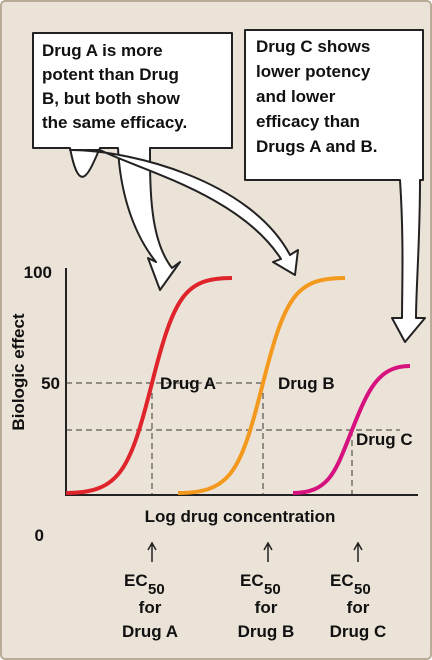 The width and height of the screenshot is (432, 660). Describe the element at coordinates (313, 71) in the screenshot. I see `callout-line: lower potency` at that location.